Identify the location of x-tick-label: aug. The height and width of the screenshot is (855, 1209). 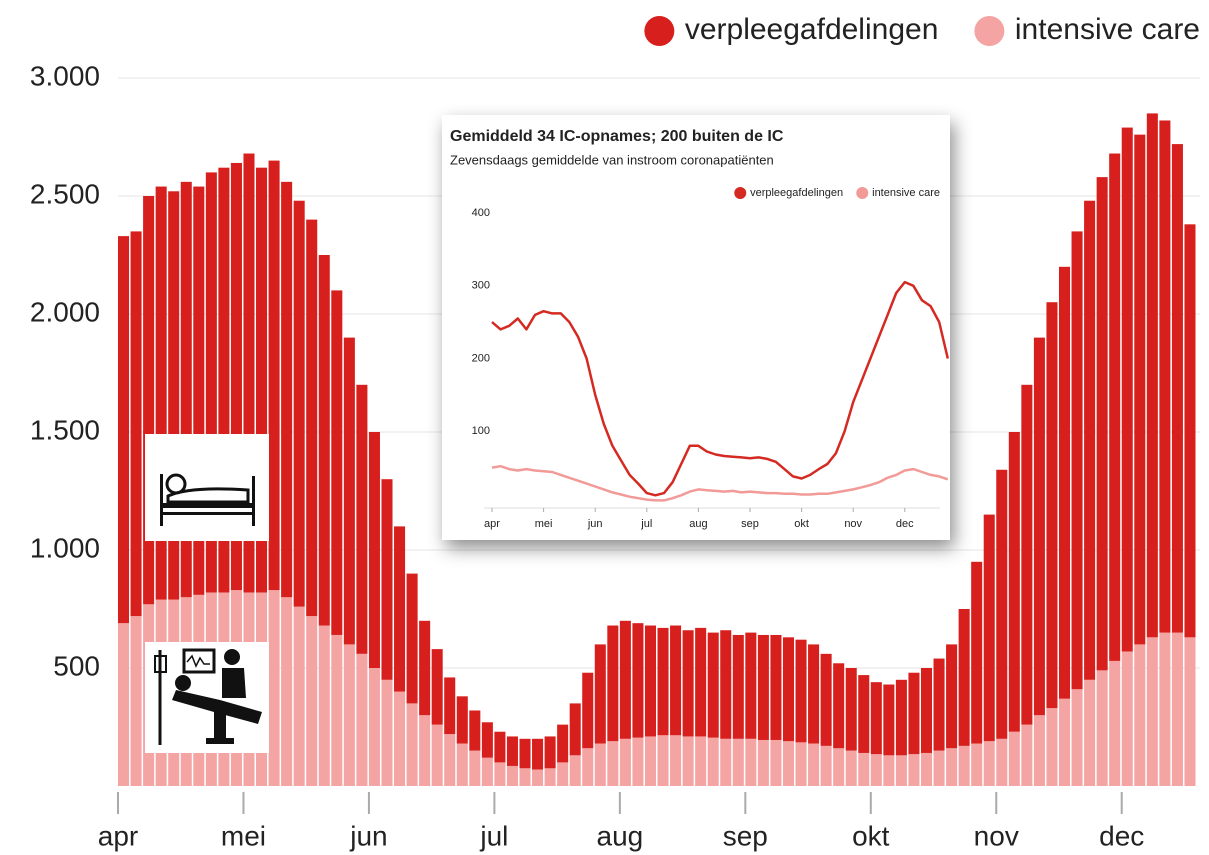
(698, 524).